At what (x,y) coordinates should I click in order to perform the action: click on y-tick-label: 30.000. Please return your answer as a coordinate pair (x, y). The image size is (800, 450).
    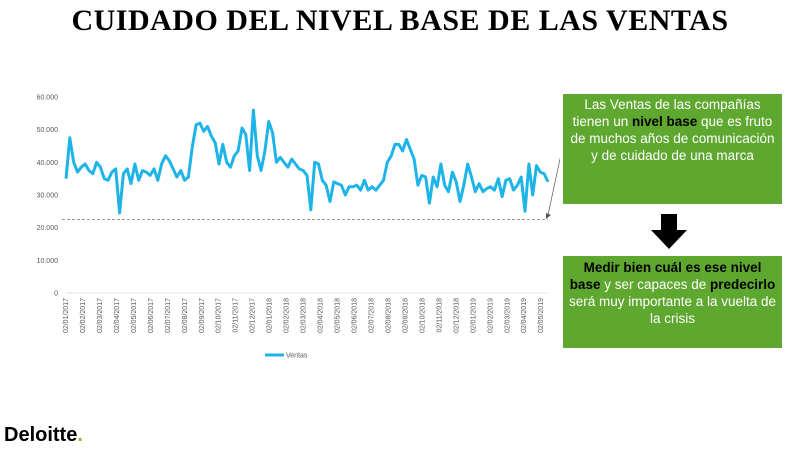
    Looking at the image, I should click on (48, 196).